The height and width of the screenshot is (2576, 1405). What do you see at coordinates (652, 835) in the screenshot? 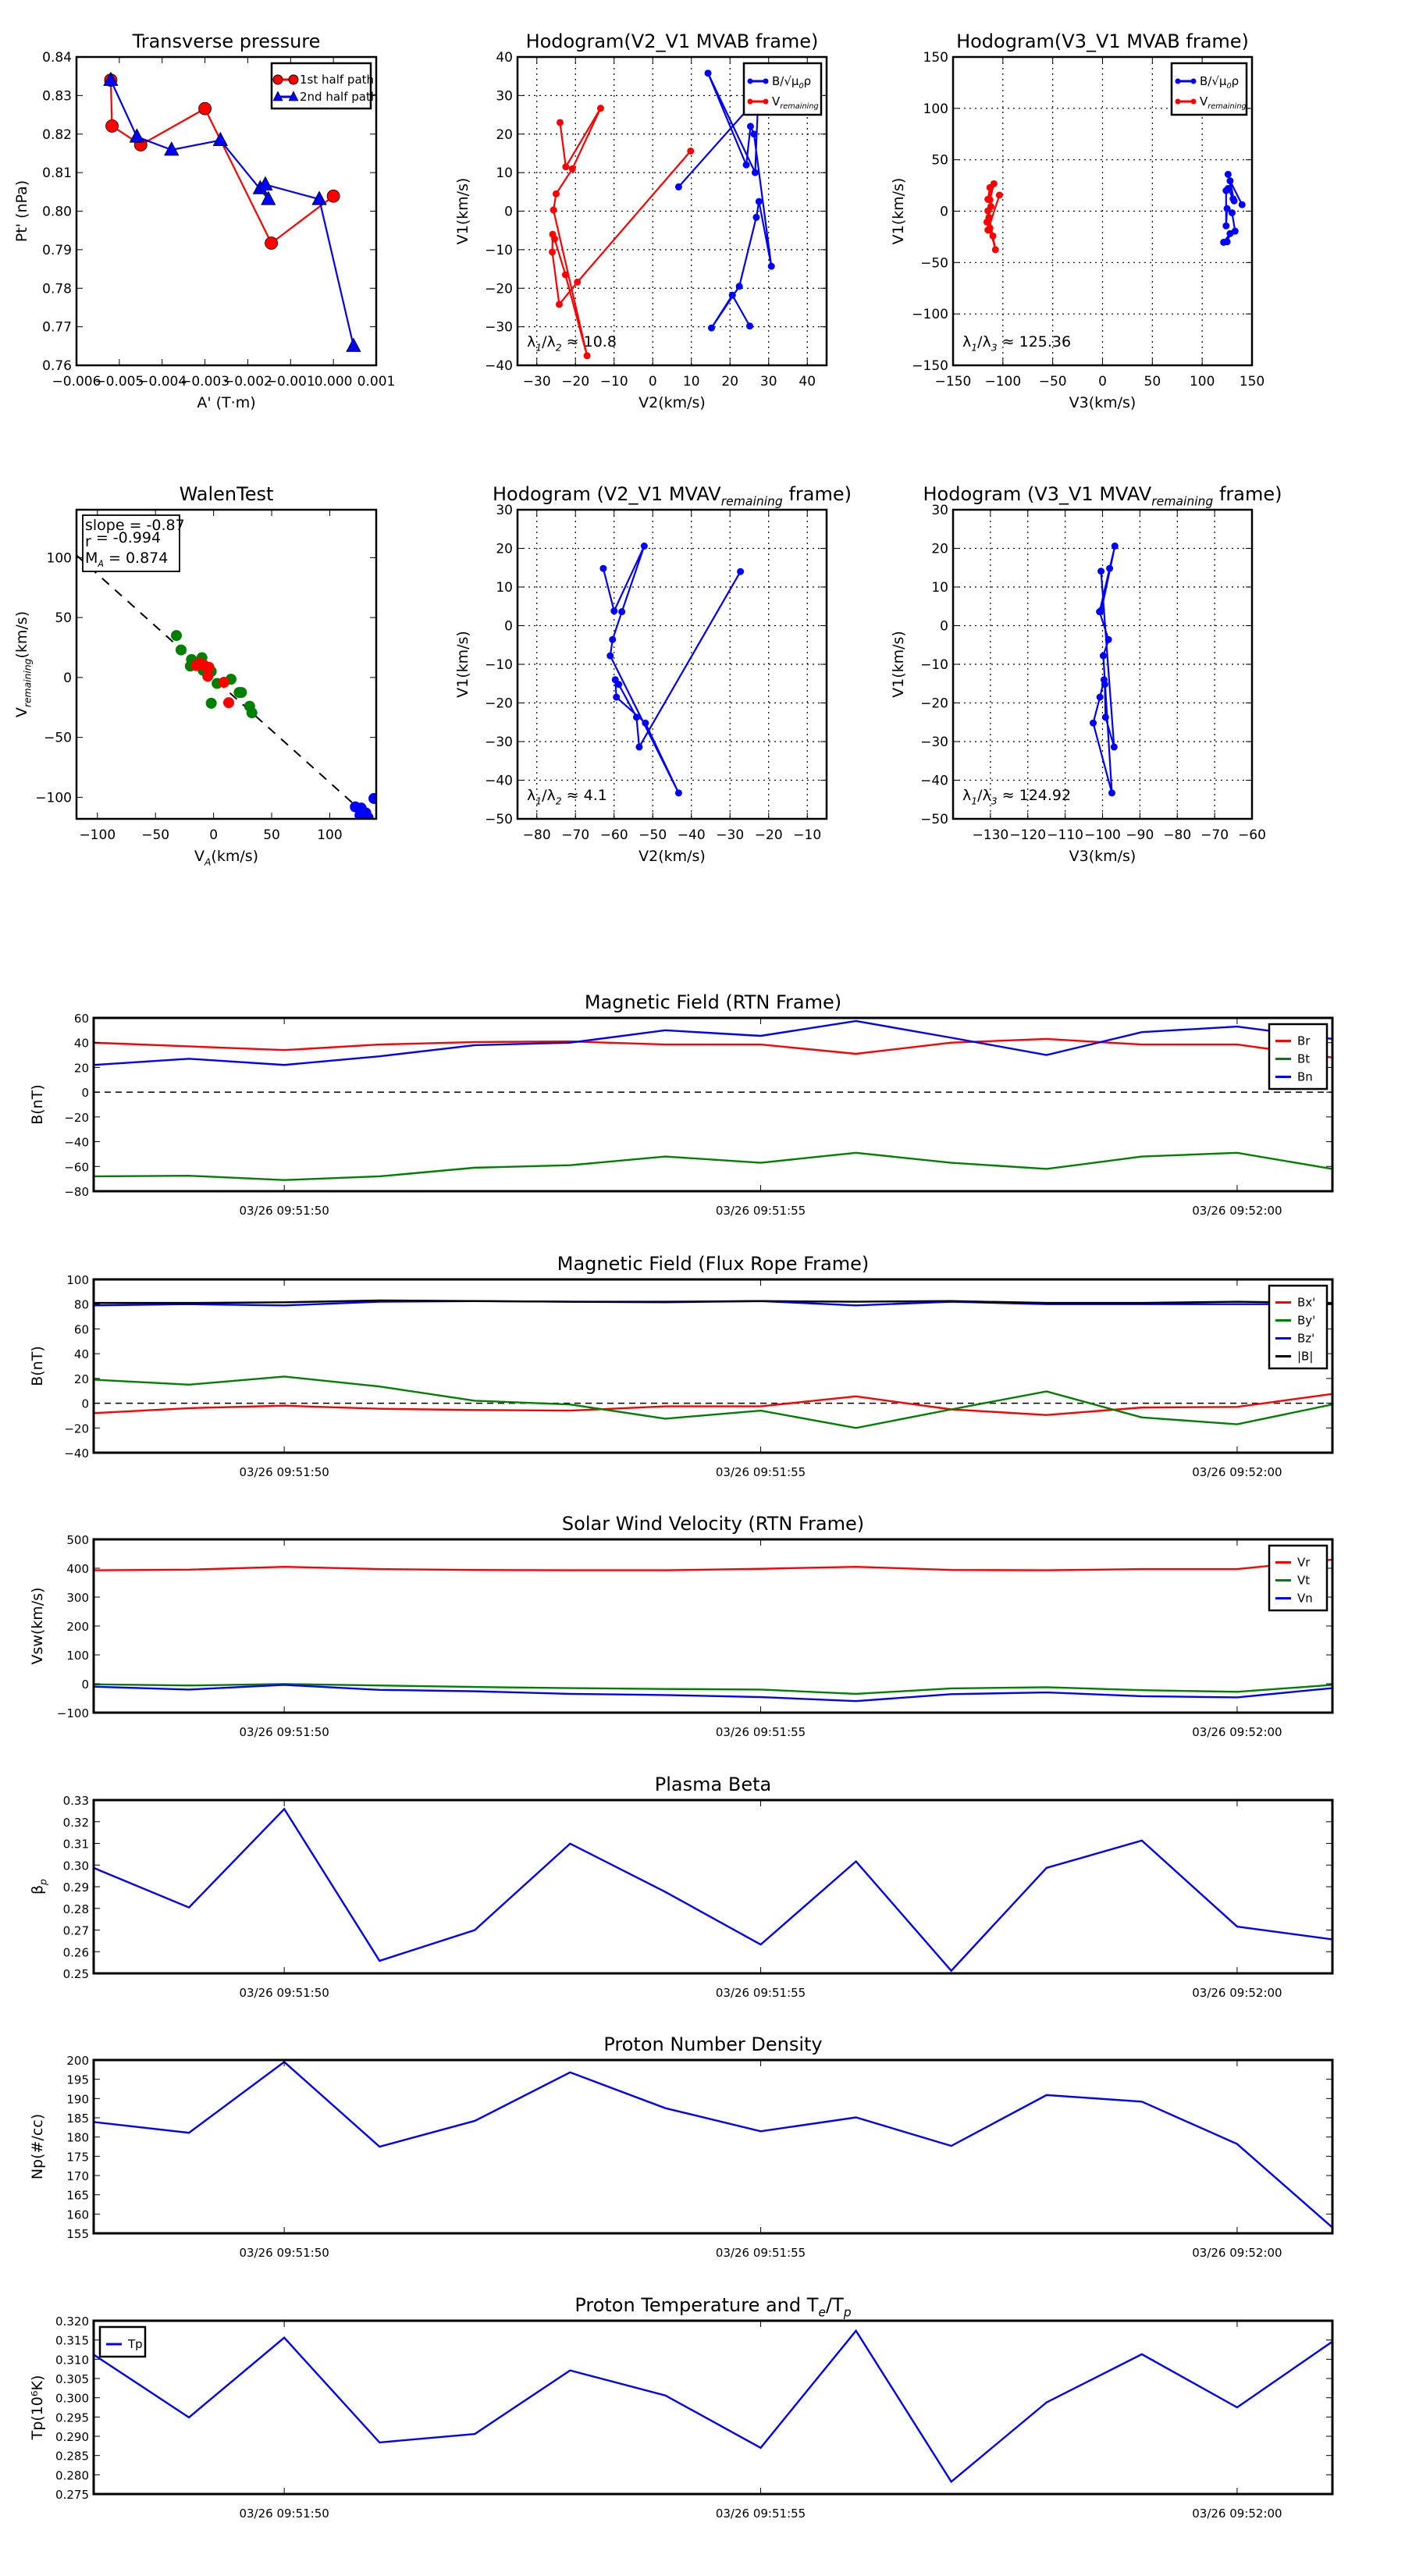
I see `x-tick-label: −50` at bounding box center [652, 835].